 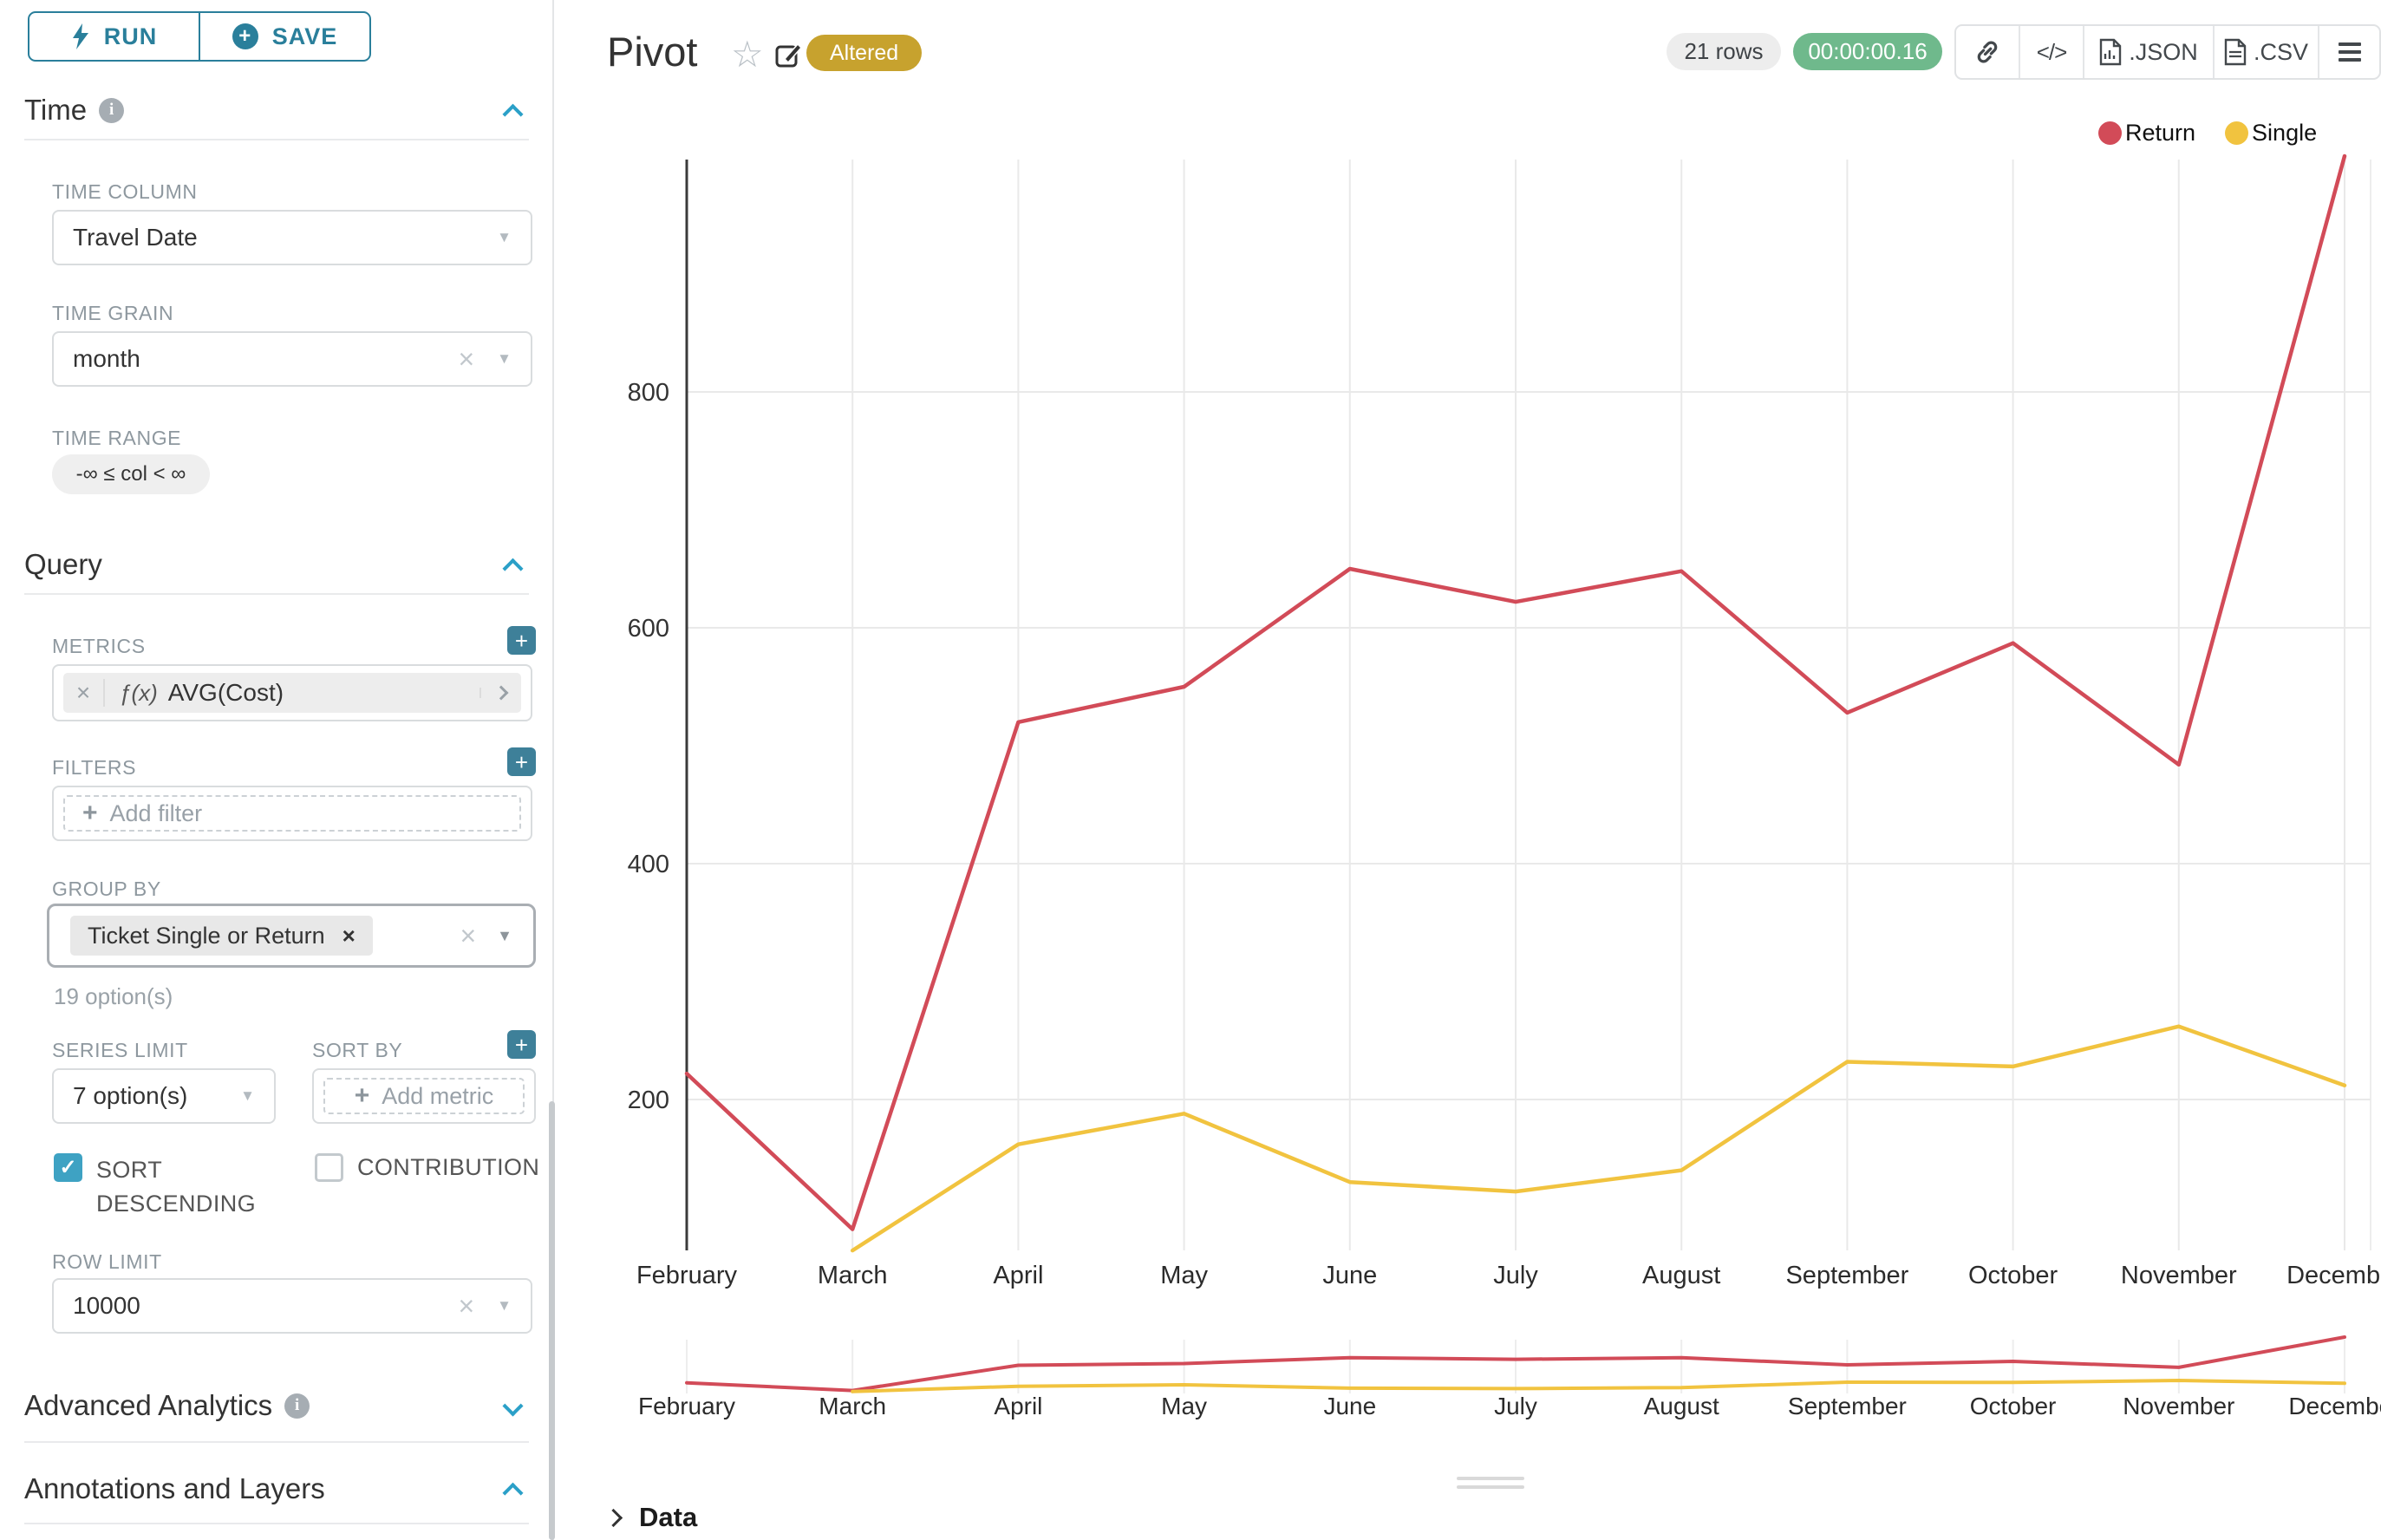 I want to click on group-by-select: Ticket Single or Return × × ▼, so click(x=292, y=936).